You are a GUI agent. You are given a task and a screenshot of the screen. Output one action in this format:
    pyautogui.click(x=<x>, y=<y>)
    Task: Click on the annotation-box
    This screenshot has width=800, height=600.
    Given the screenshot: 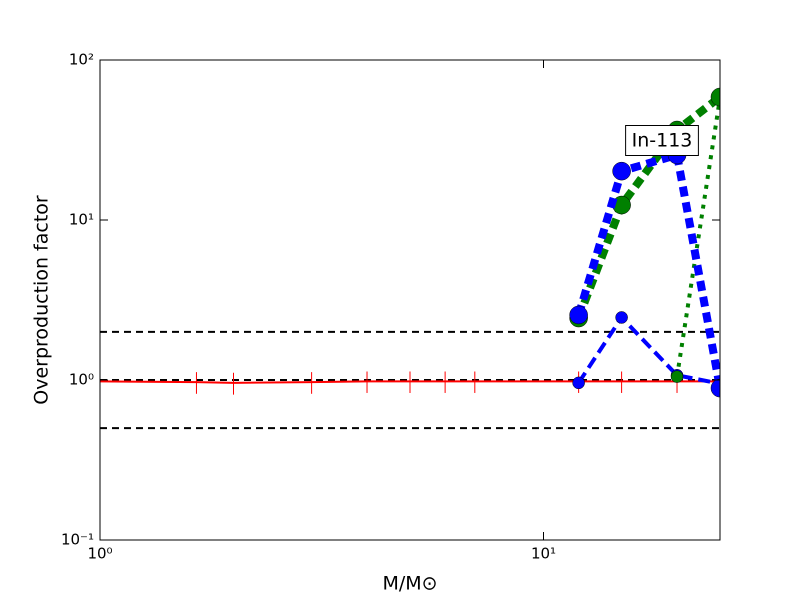 What is the action you would take?
    pyautogui.click(x=662, y=140)
    